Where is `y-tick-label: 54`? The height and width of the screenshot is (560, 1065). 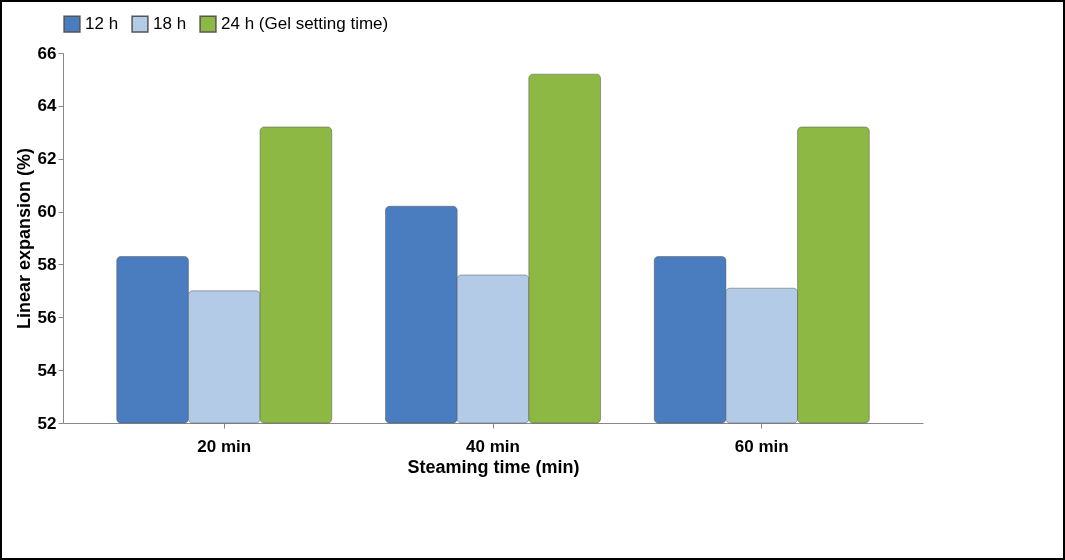
y-tick-label: 54 is located at coordinates (47, 370).